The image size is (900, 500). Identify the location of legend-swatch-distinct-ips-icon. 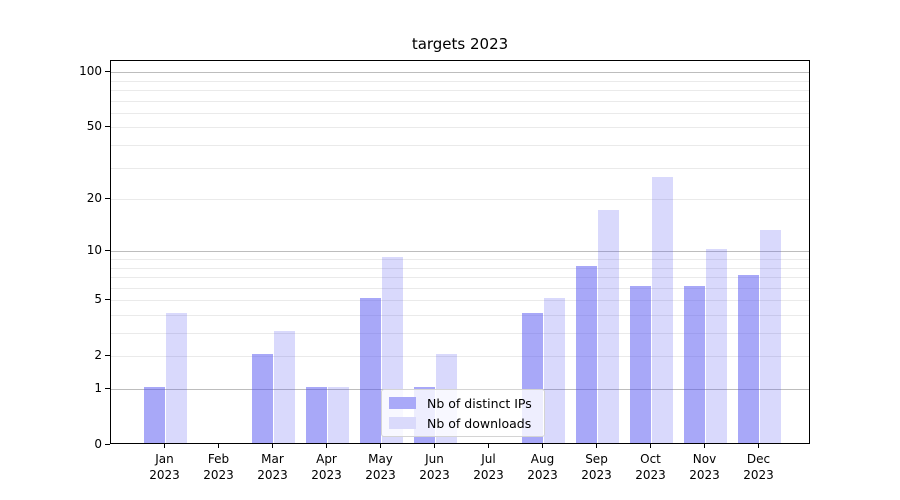
(402, 403).